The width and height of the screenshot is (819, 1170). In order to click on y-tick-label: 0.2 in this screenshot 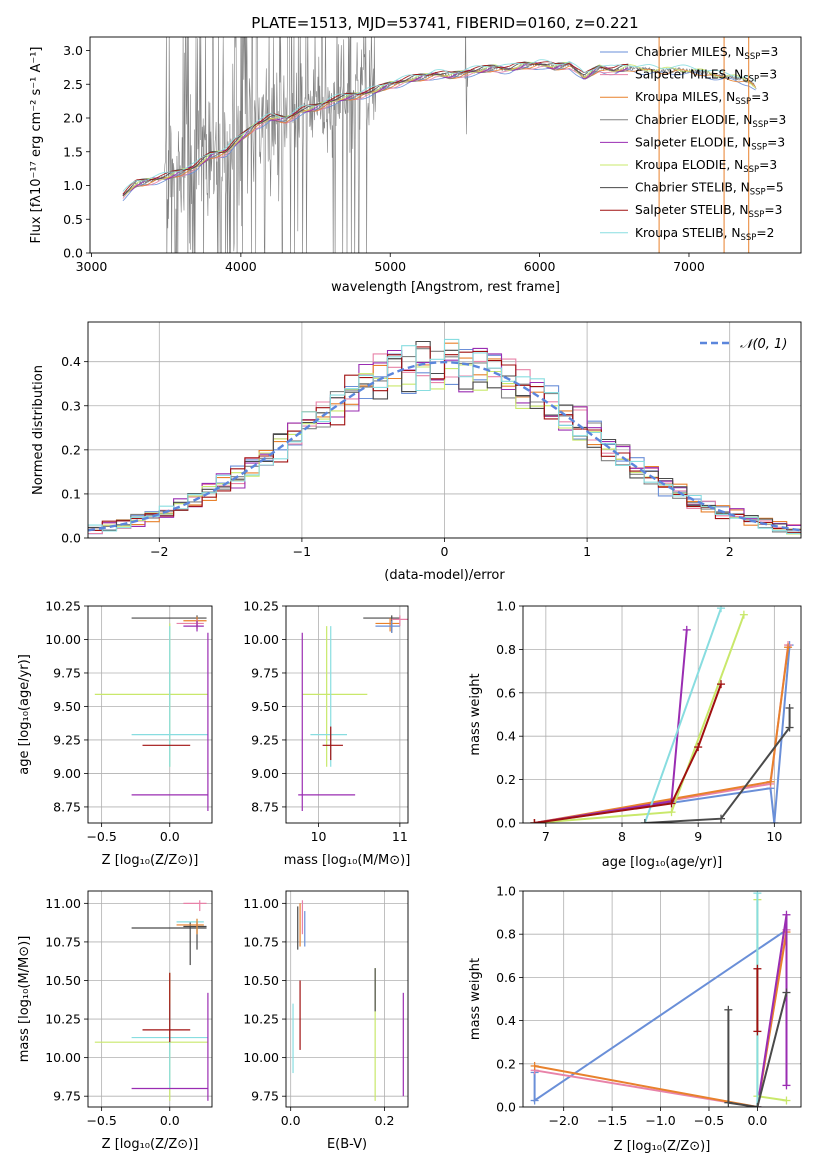, I will do `click(506, 779)`.